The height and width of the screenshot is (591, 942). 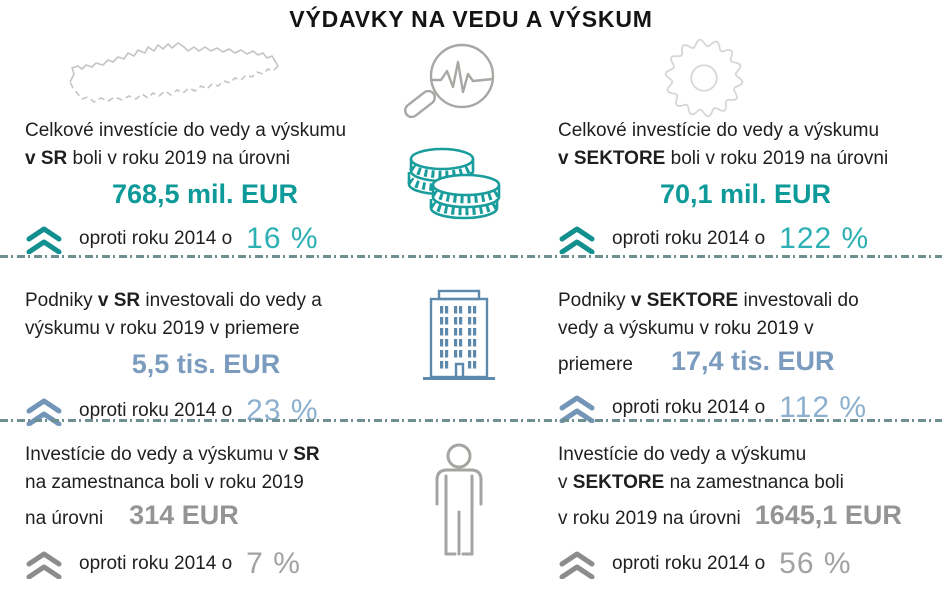 I want to click on card-text-line: v SEKTORE na zamestnanca boli, so click(x=745, y=483).